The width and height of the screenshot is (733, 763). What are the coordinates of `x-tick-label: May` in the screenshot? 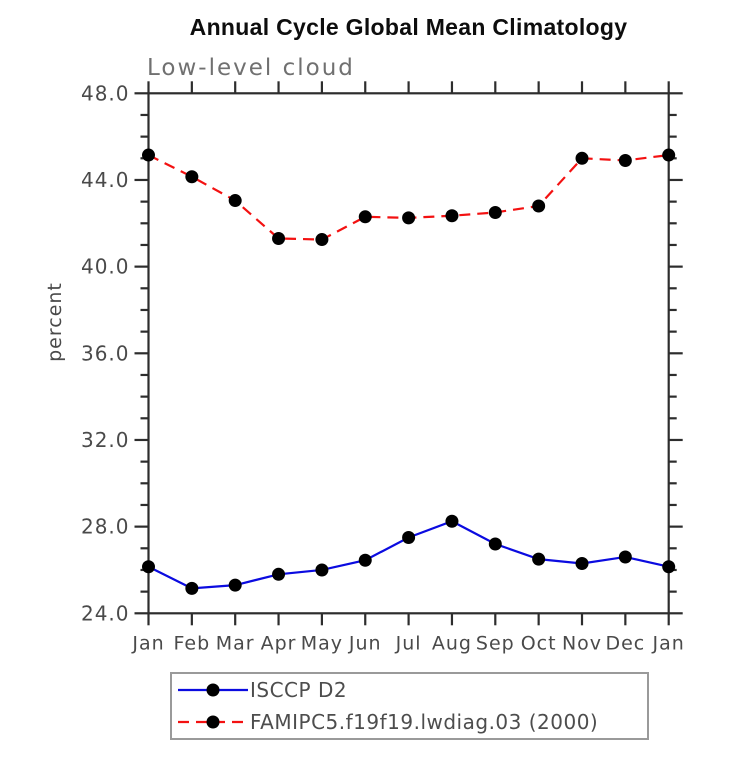 It's located at (322, 643).